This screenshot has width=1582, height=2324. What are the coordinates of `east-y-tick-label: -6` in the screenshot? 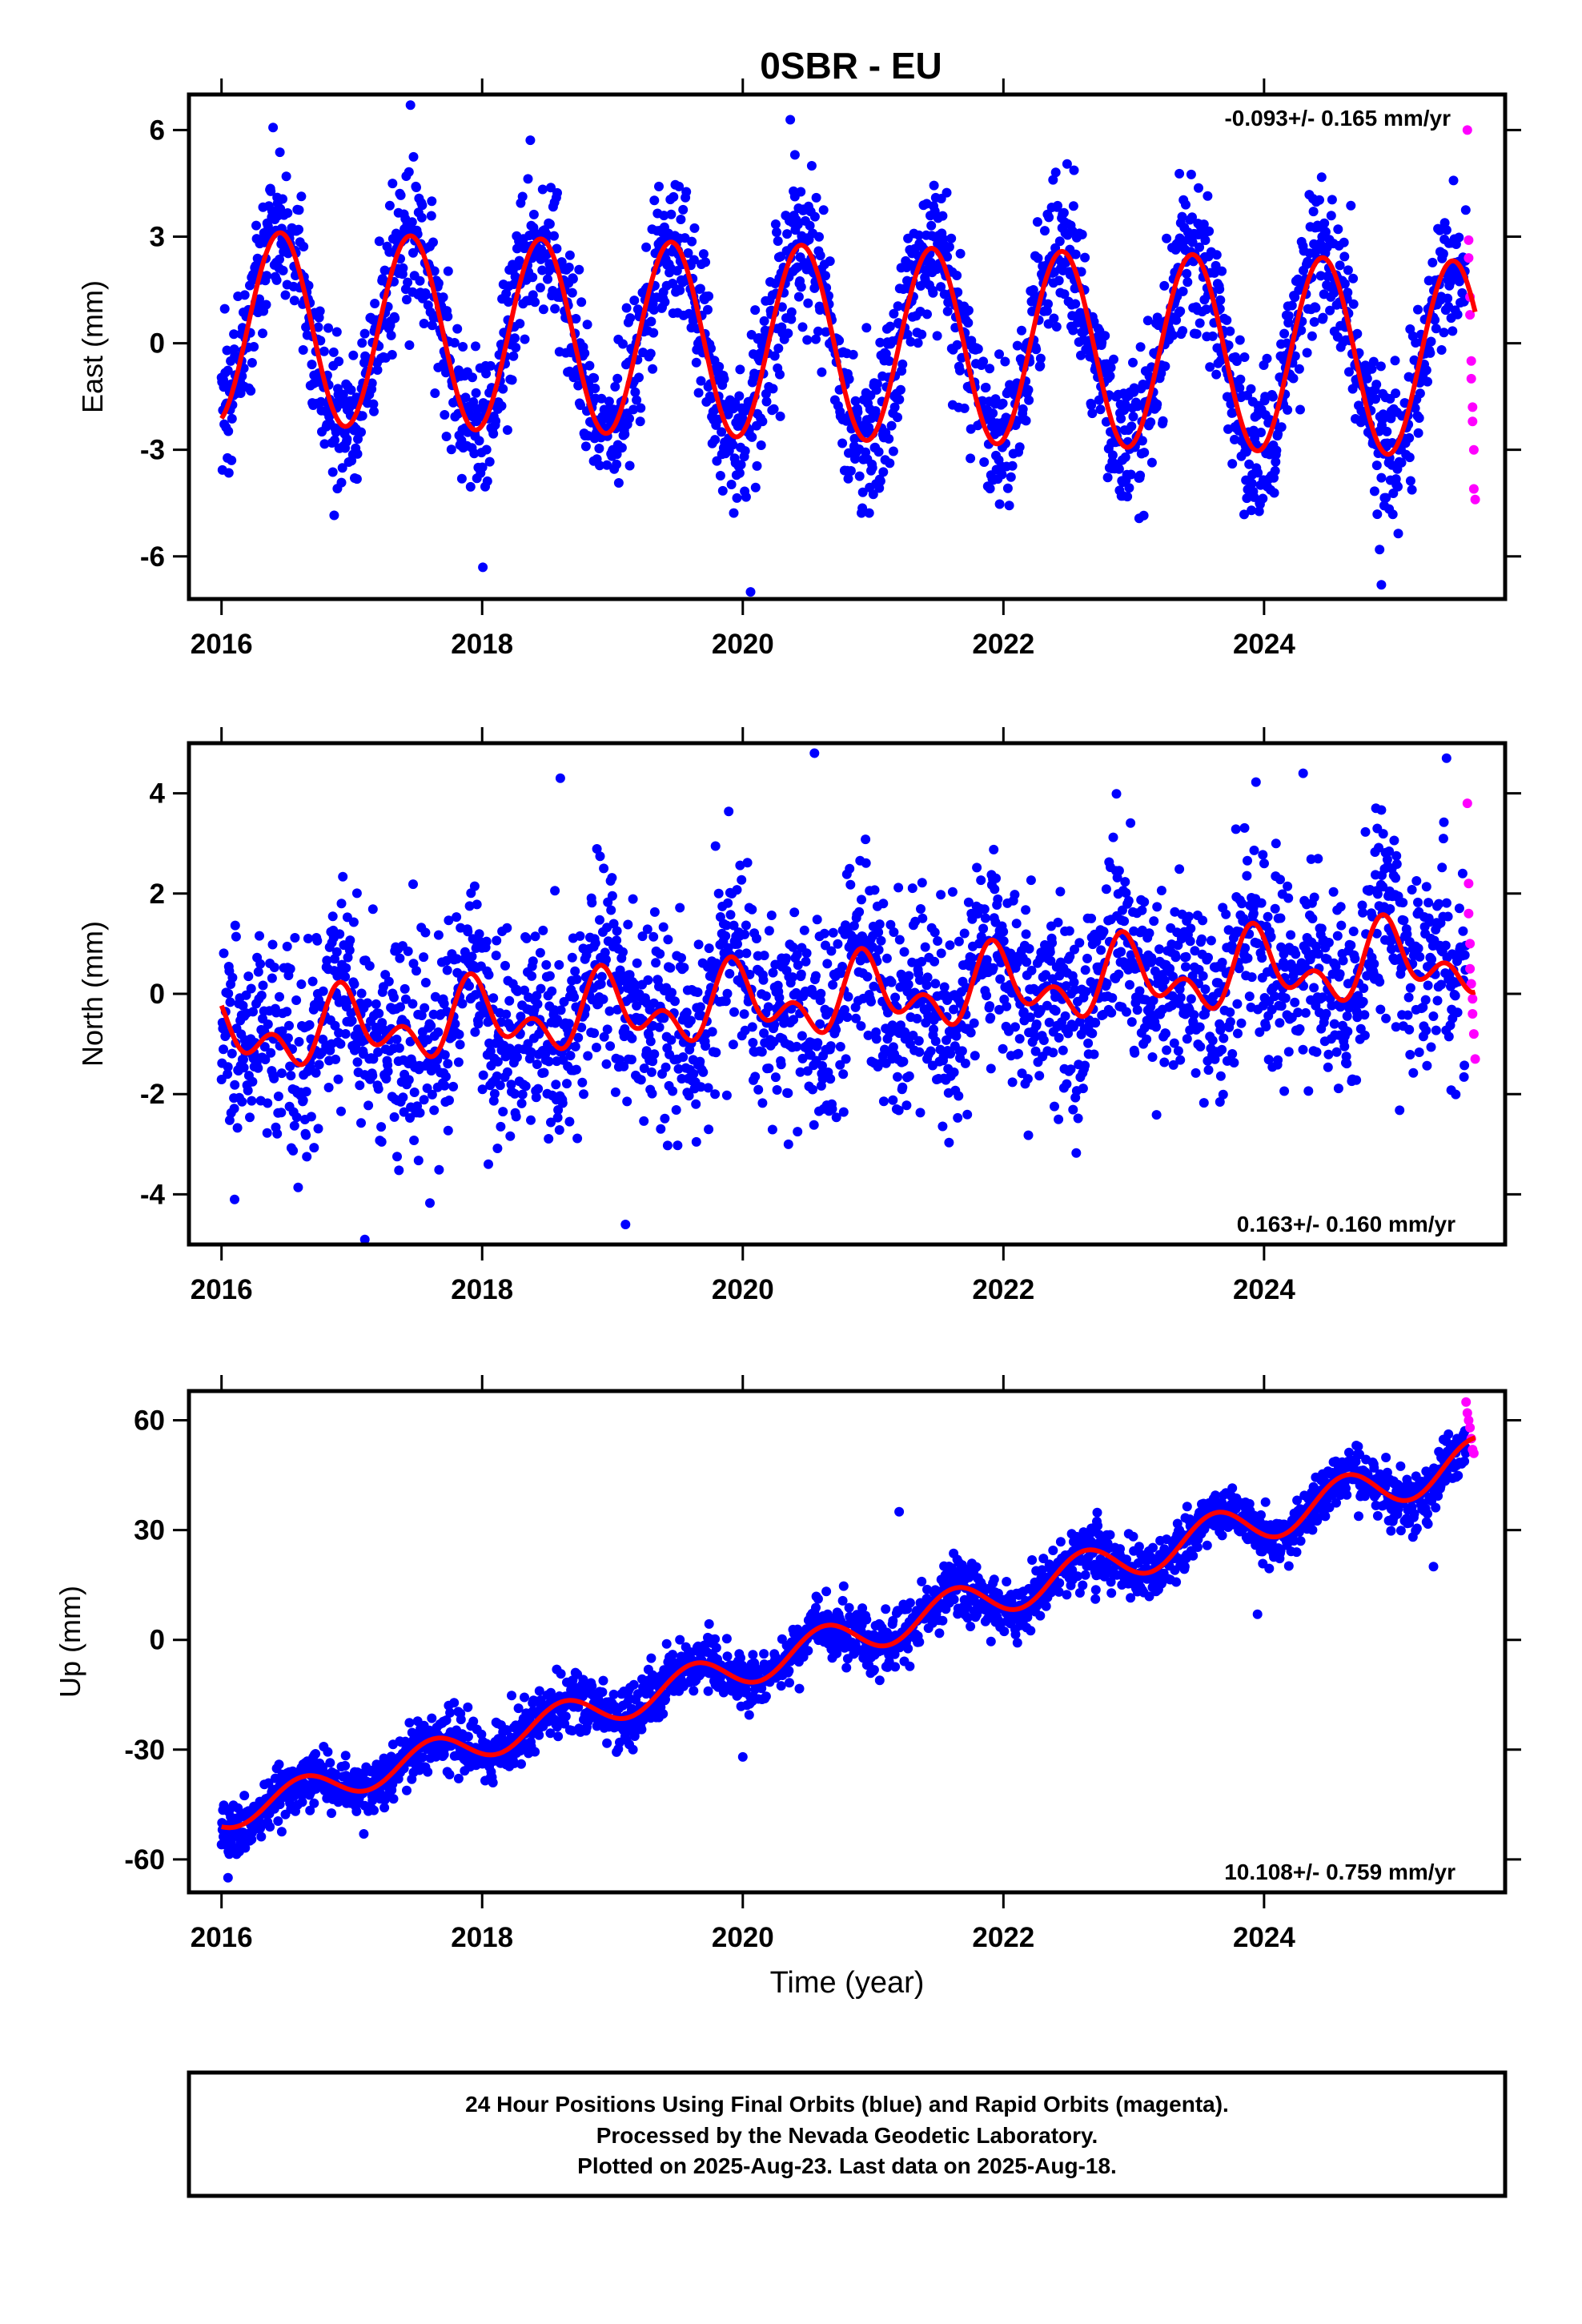 It's located at (152, 557).